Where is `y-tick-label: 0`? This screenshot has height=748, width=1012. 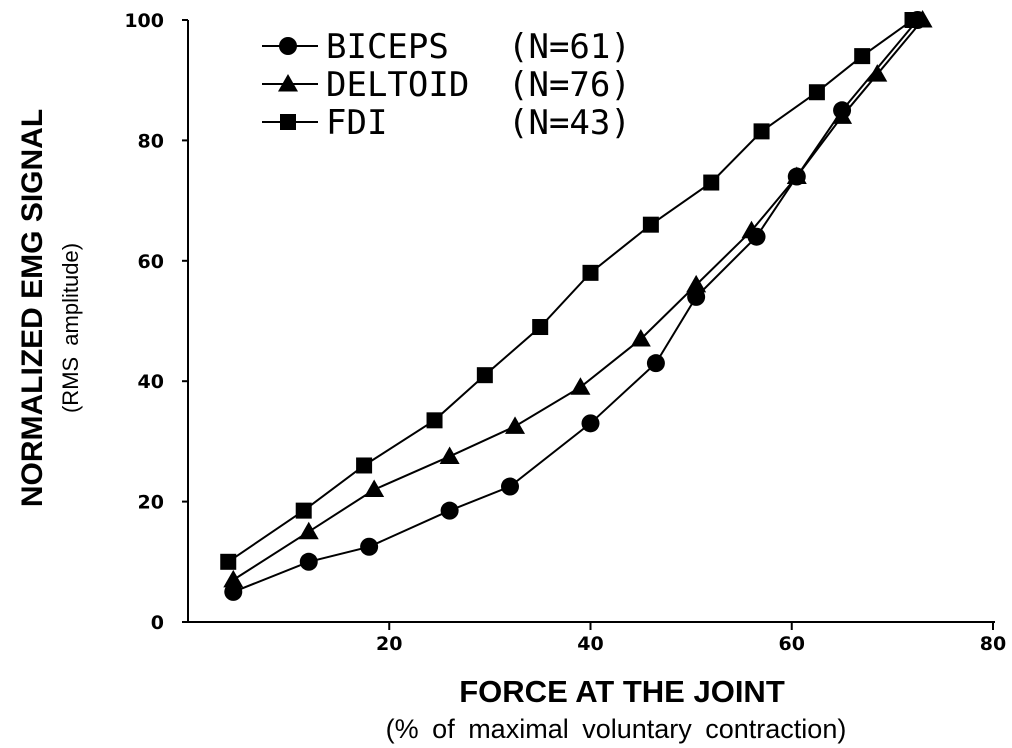
y-tick-label: 0 is located at coordinates (157, 623).